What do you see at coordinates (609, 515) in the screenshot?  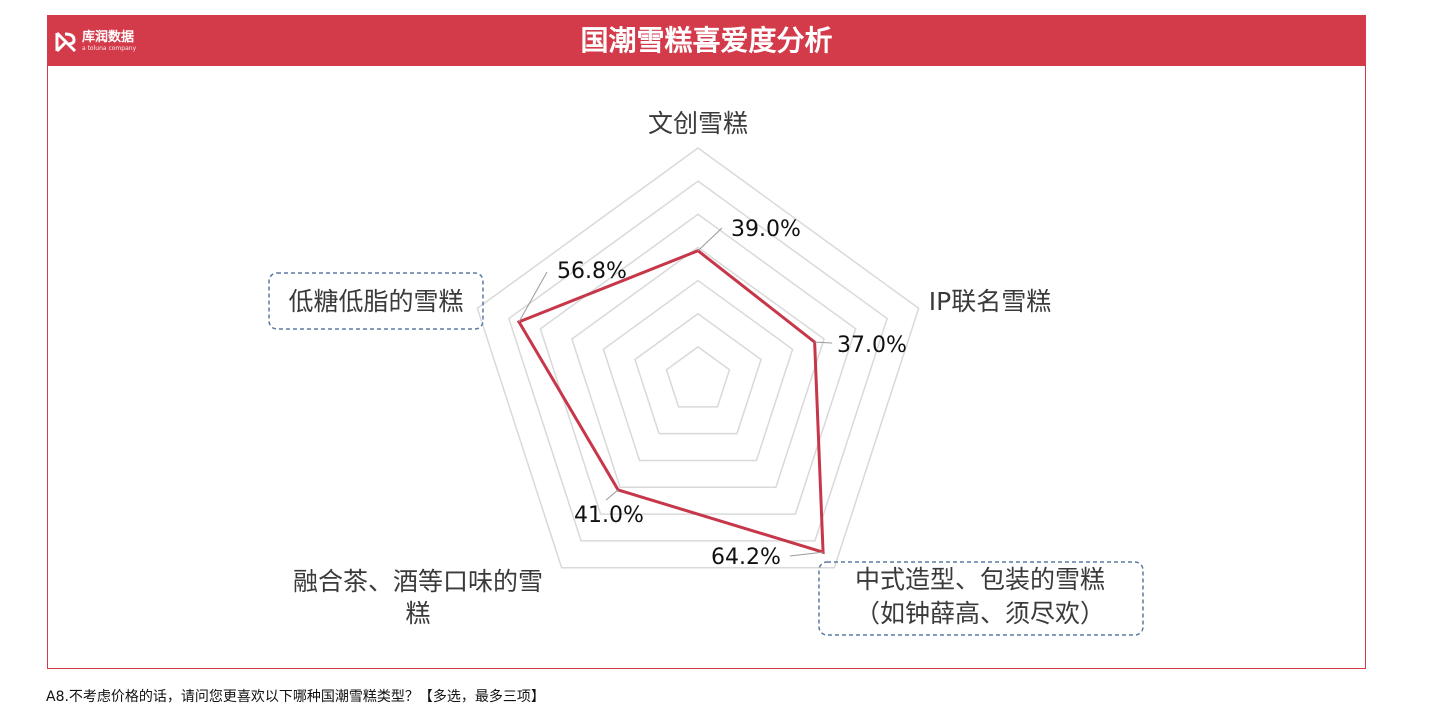 I see `data-label: 41.0%` at bounding box center [609, 515].